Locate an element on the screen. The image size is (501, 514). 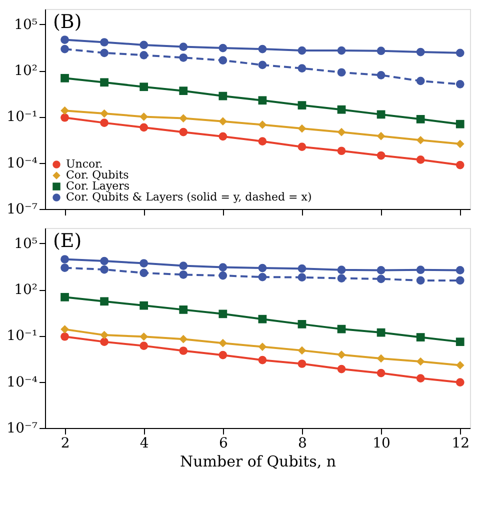
x-tick-label: 8 is located at coordinates (302, 444).